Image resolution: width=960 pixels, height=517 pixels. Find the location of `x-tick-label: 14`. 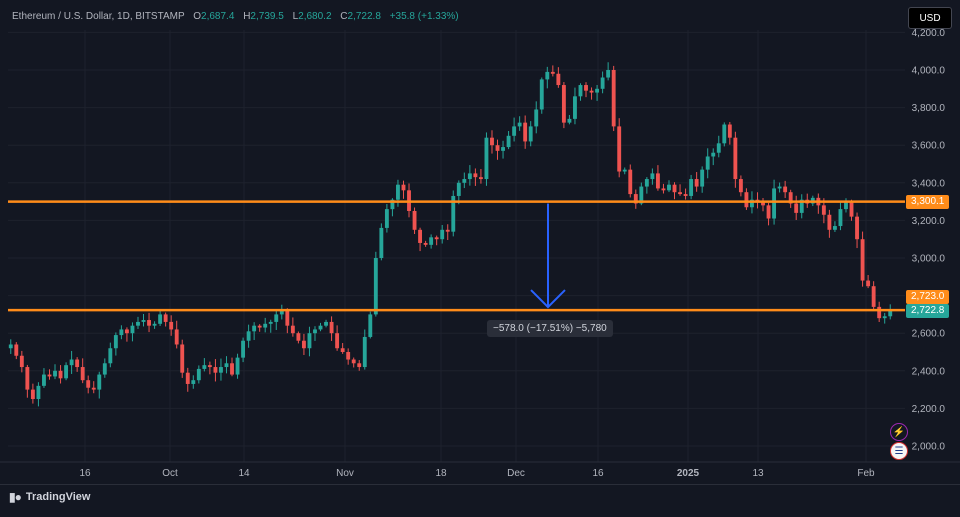

x-tick-label: 14 is located at coordinates (244, 473).